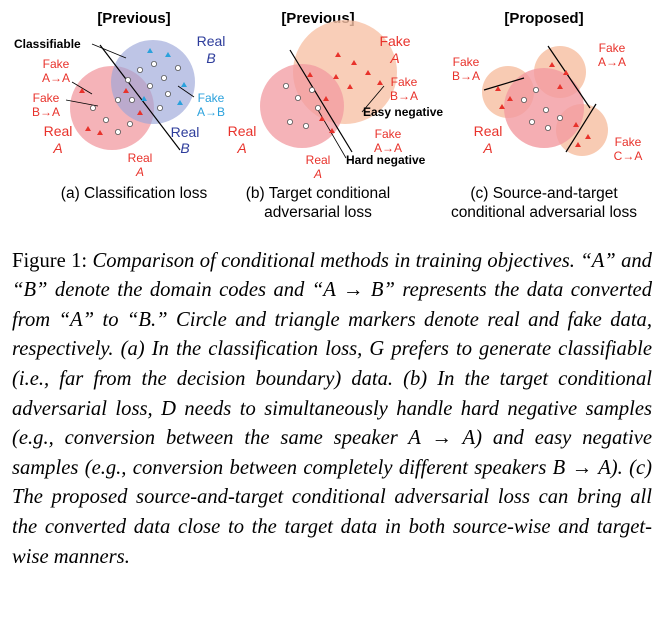 The width and height of the screenshot is (660, 622). What do you see at coordinates (318, 160) in the screenshot?
I see `label-real-a-bottom-b: Real` at bounding box center [318, 160].